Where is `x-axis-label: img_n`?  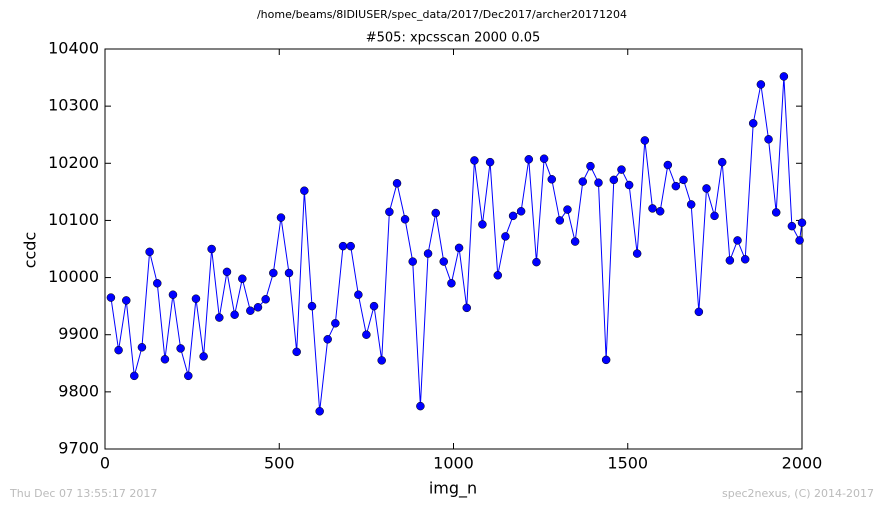
x-axis-label: img_n is located at coordinates (453, 489).